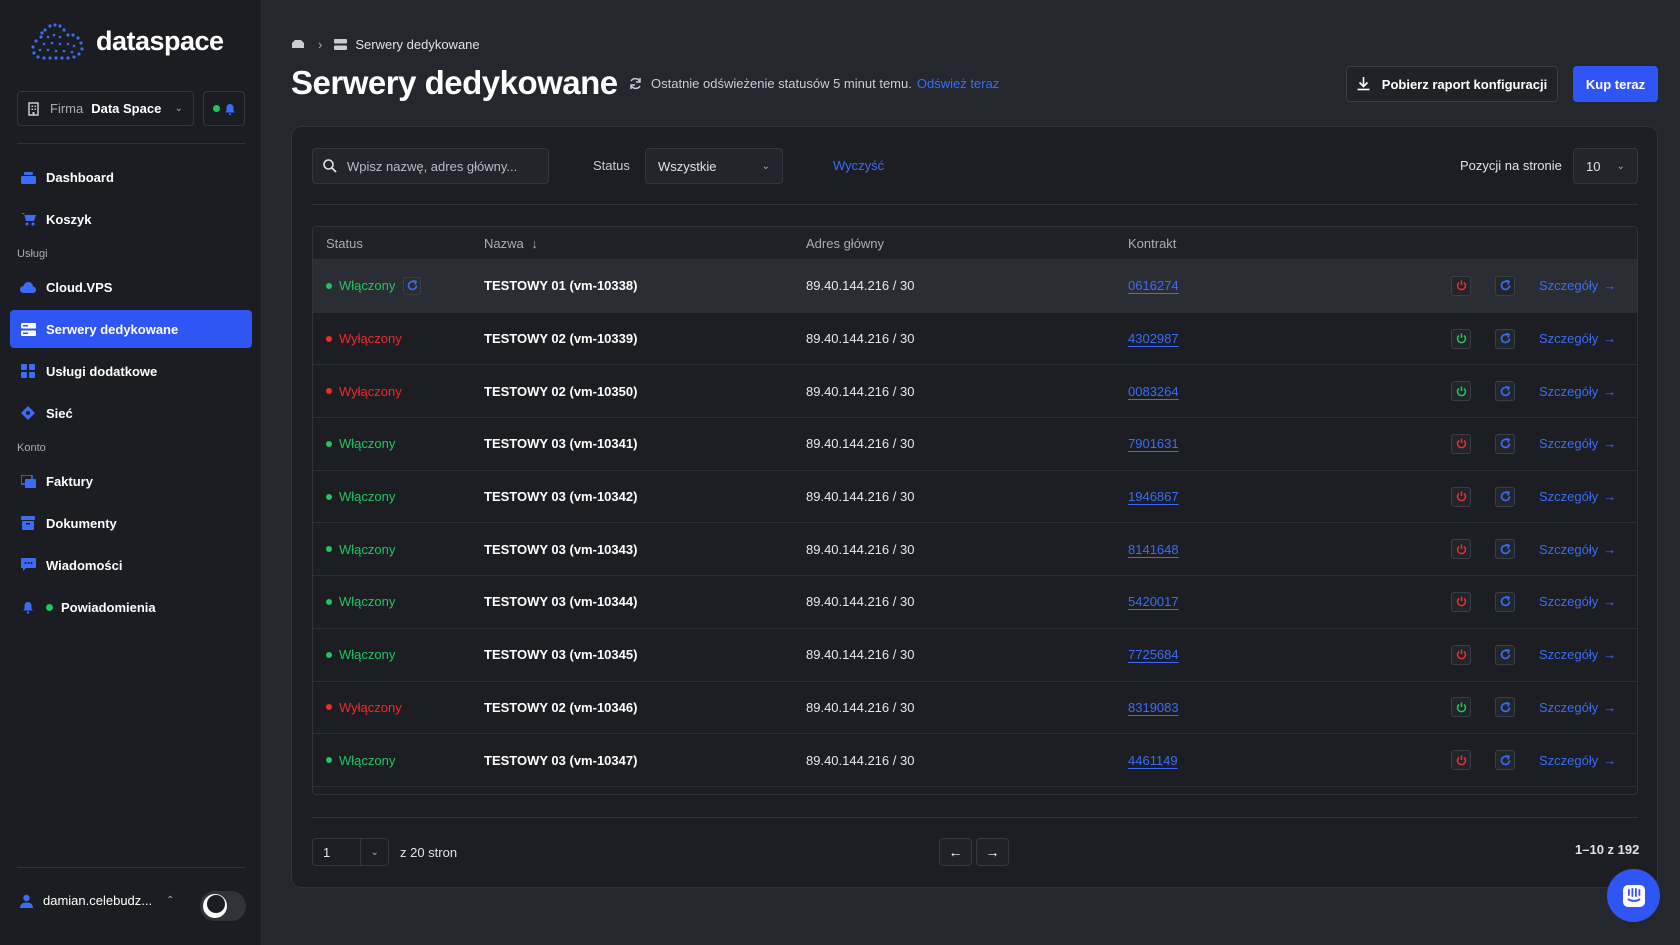  I want to click on page-select: 1 ⌄, so click(350, 852).